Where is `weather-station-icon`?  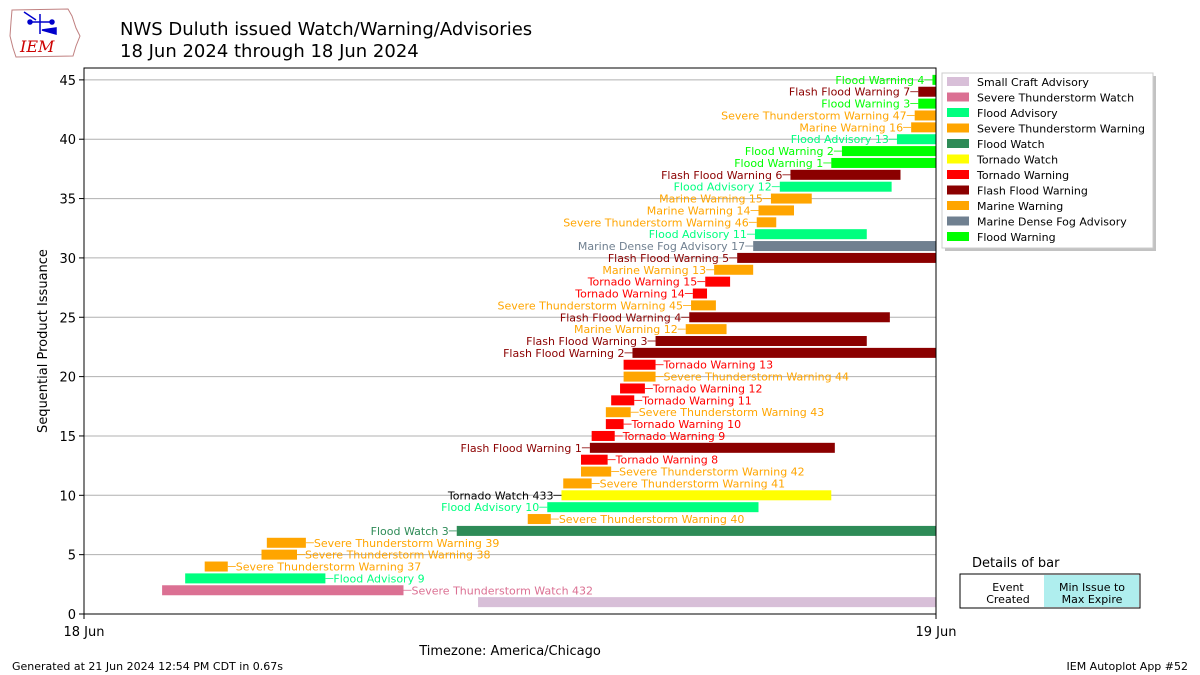 weather-station-icon is located at coordinates (40, 23).